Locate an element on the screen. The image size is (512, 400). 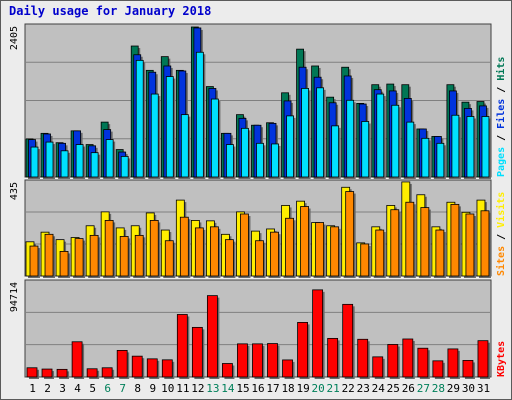
y-max-label-visits-sites: 435 is located at coordinates (14, 191).